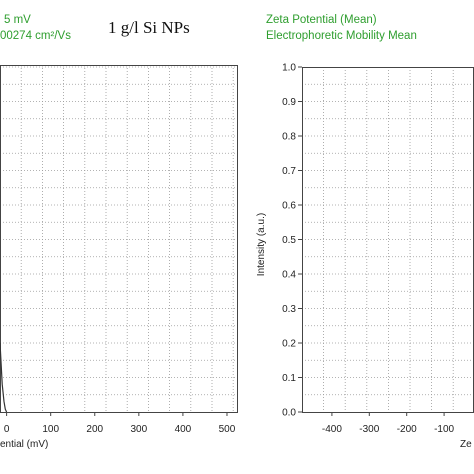  What do you see at coordinates (149, 27) in the screenshot?
I see `chart-title: 1 g/l Si NPs` at bounding box center [149, 27].